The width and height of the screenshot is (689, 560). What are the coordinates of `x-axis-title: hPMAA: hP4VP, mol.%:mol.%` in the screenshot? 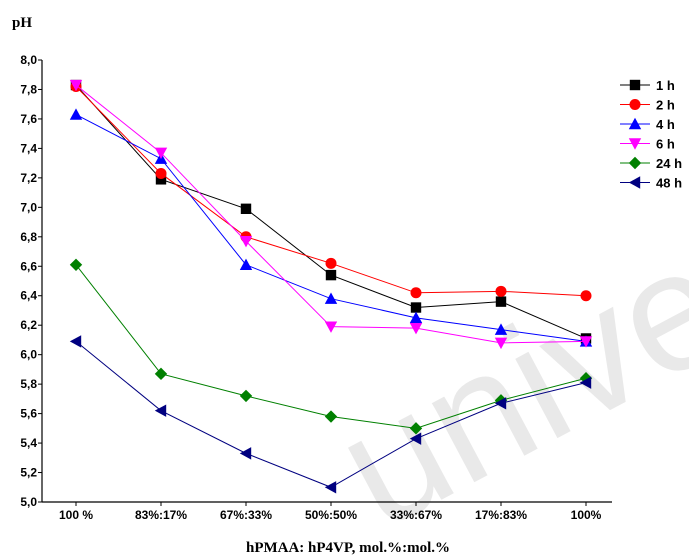 It's located at (348, 548).